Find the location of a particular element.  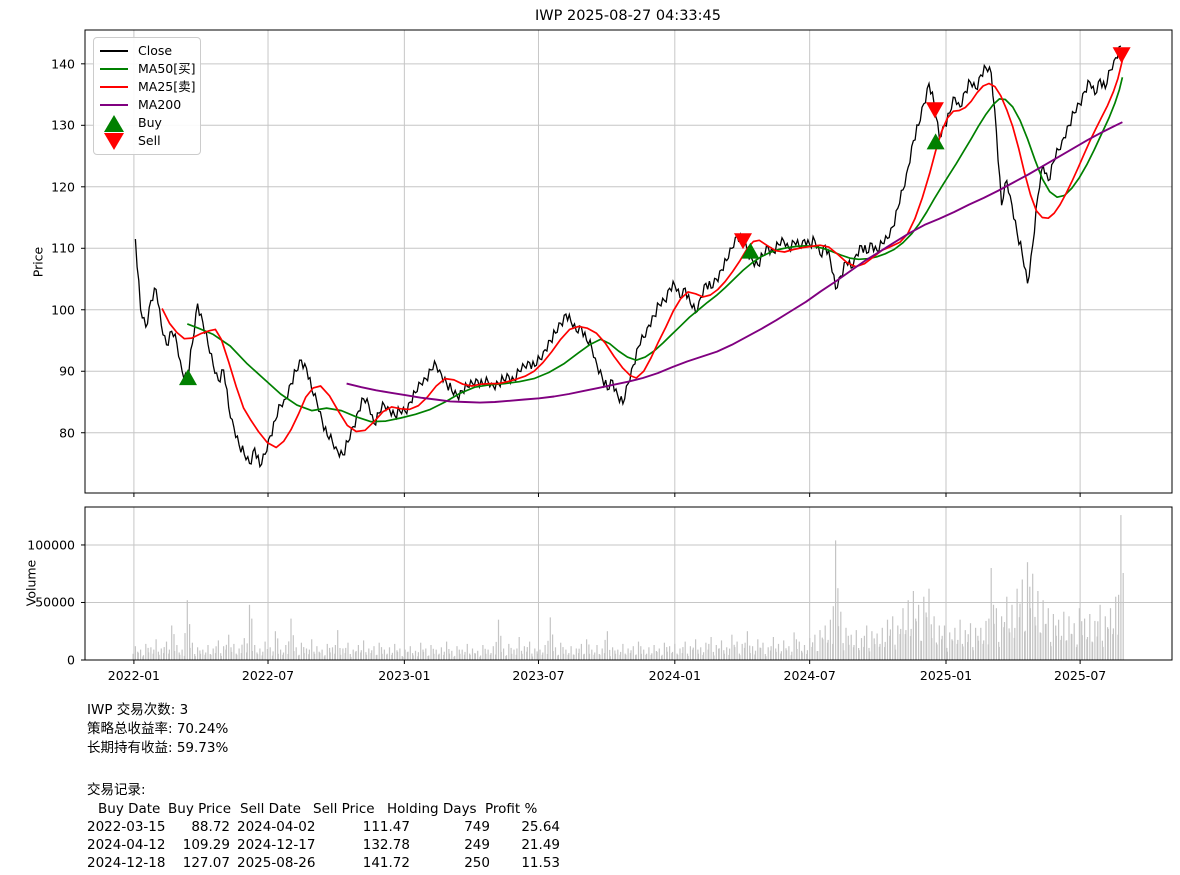

trade-cell: 250 is located at coordinates (477, 863).